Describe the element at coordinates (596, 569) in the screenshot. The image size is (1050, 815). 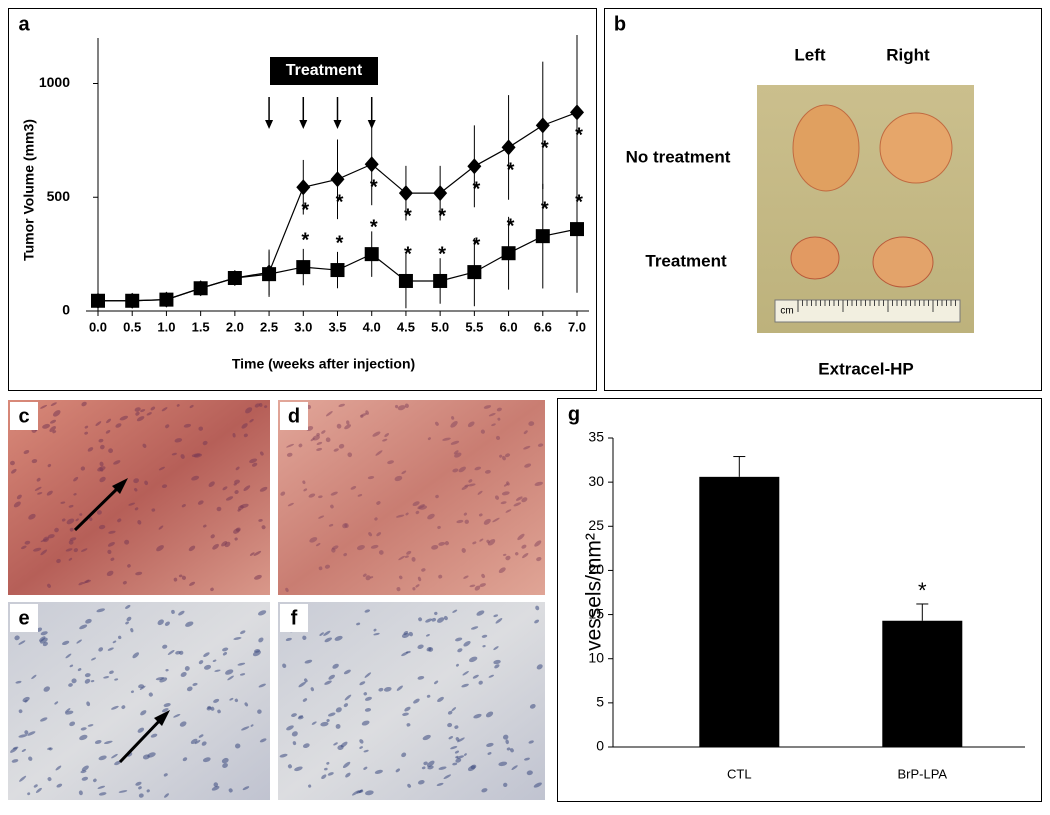
I see `y-tick-label: 20` at that location.